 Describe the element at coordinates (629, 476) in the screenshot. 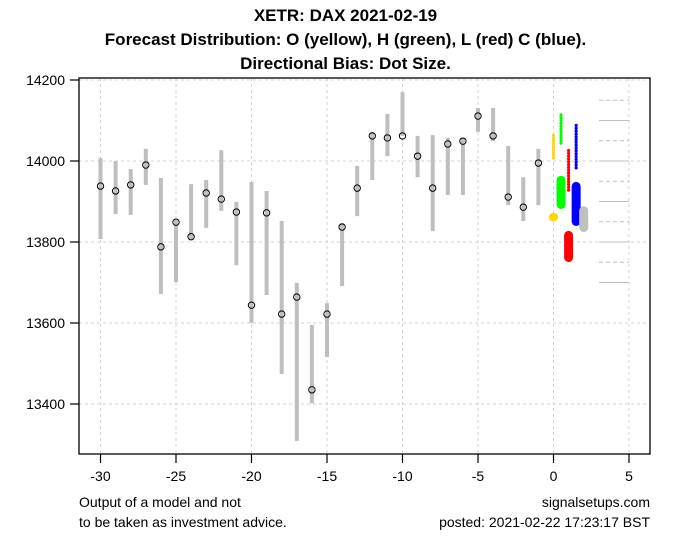

I see `x-tick-label: 5` at that location.